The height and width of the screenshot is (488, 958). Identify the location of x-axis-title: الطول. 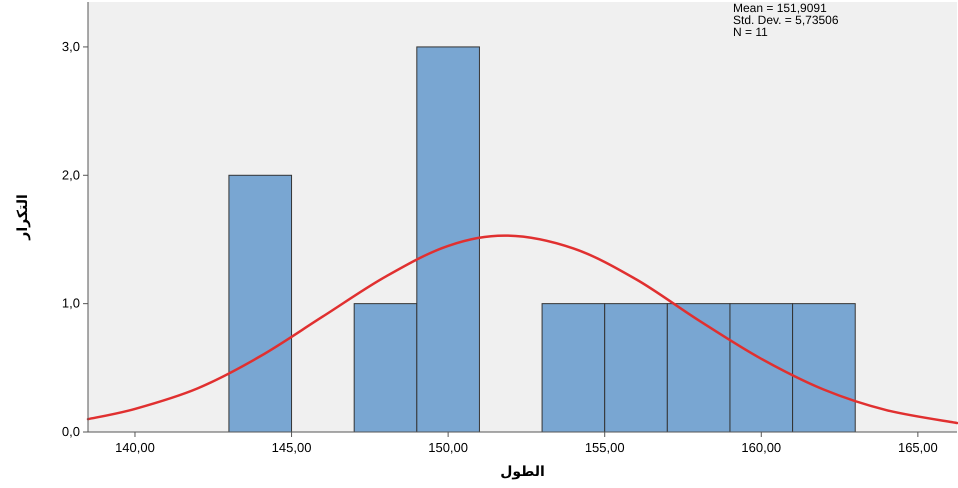
(522, 472).